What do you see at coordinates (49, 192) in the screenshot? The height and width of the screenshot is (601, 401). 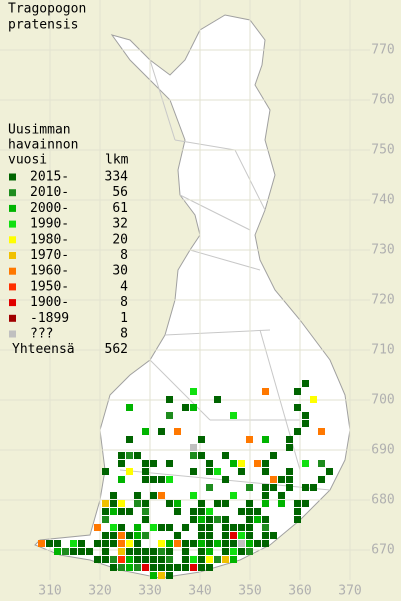 I see `legend-label: 2010-` at bounding box center [49, 192].